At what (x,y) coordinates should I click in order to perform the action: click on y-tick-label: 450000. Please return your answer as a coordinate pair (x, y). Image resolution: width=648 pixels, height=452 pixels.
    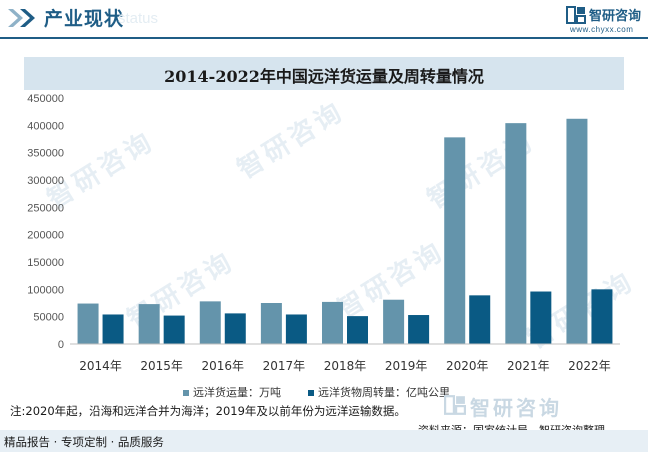
    Looking at the image, I should click on (45, 99).